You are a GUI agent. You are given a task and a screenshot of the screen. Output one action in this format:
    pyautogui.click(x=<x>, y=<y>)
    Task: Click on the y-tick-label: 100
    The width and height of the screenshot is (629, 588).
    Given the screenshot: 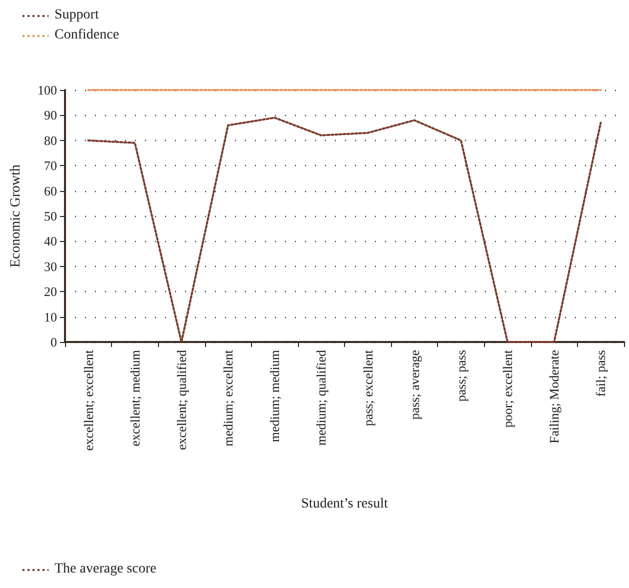 What is the action you would take?
    pyautogui.click(x=47, y=90)
    